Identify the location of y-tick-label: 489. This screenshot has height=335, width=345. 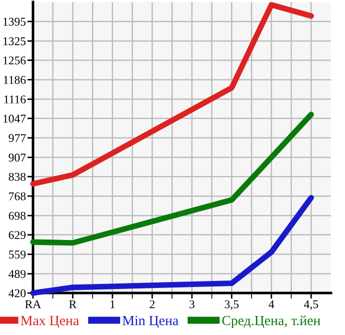
(17, 274).